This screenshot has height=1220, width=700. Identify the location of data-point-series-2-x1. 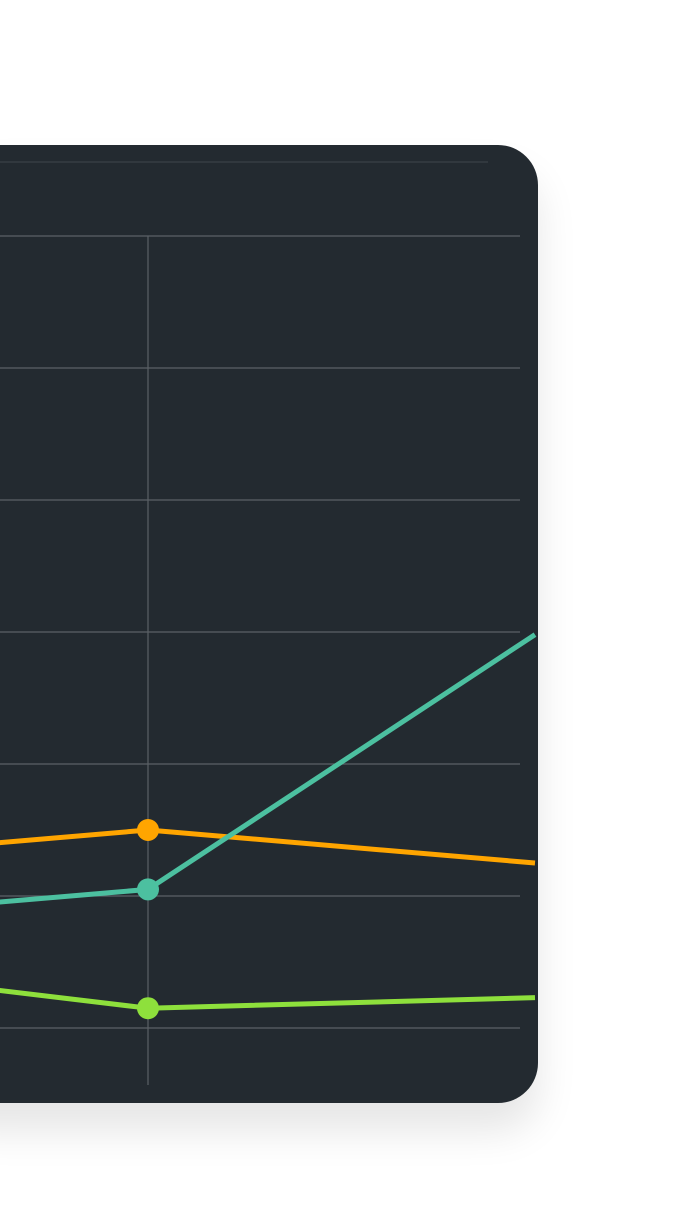
(148, 889).